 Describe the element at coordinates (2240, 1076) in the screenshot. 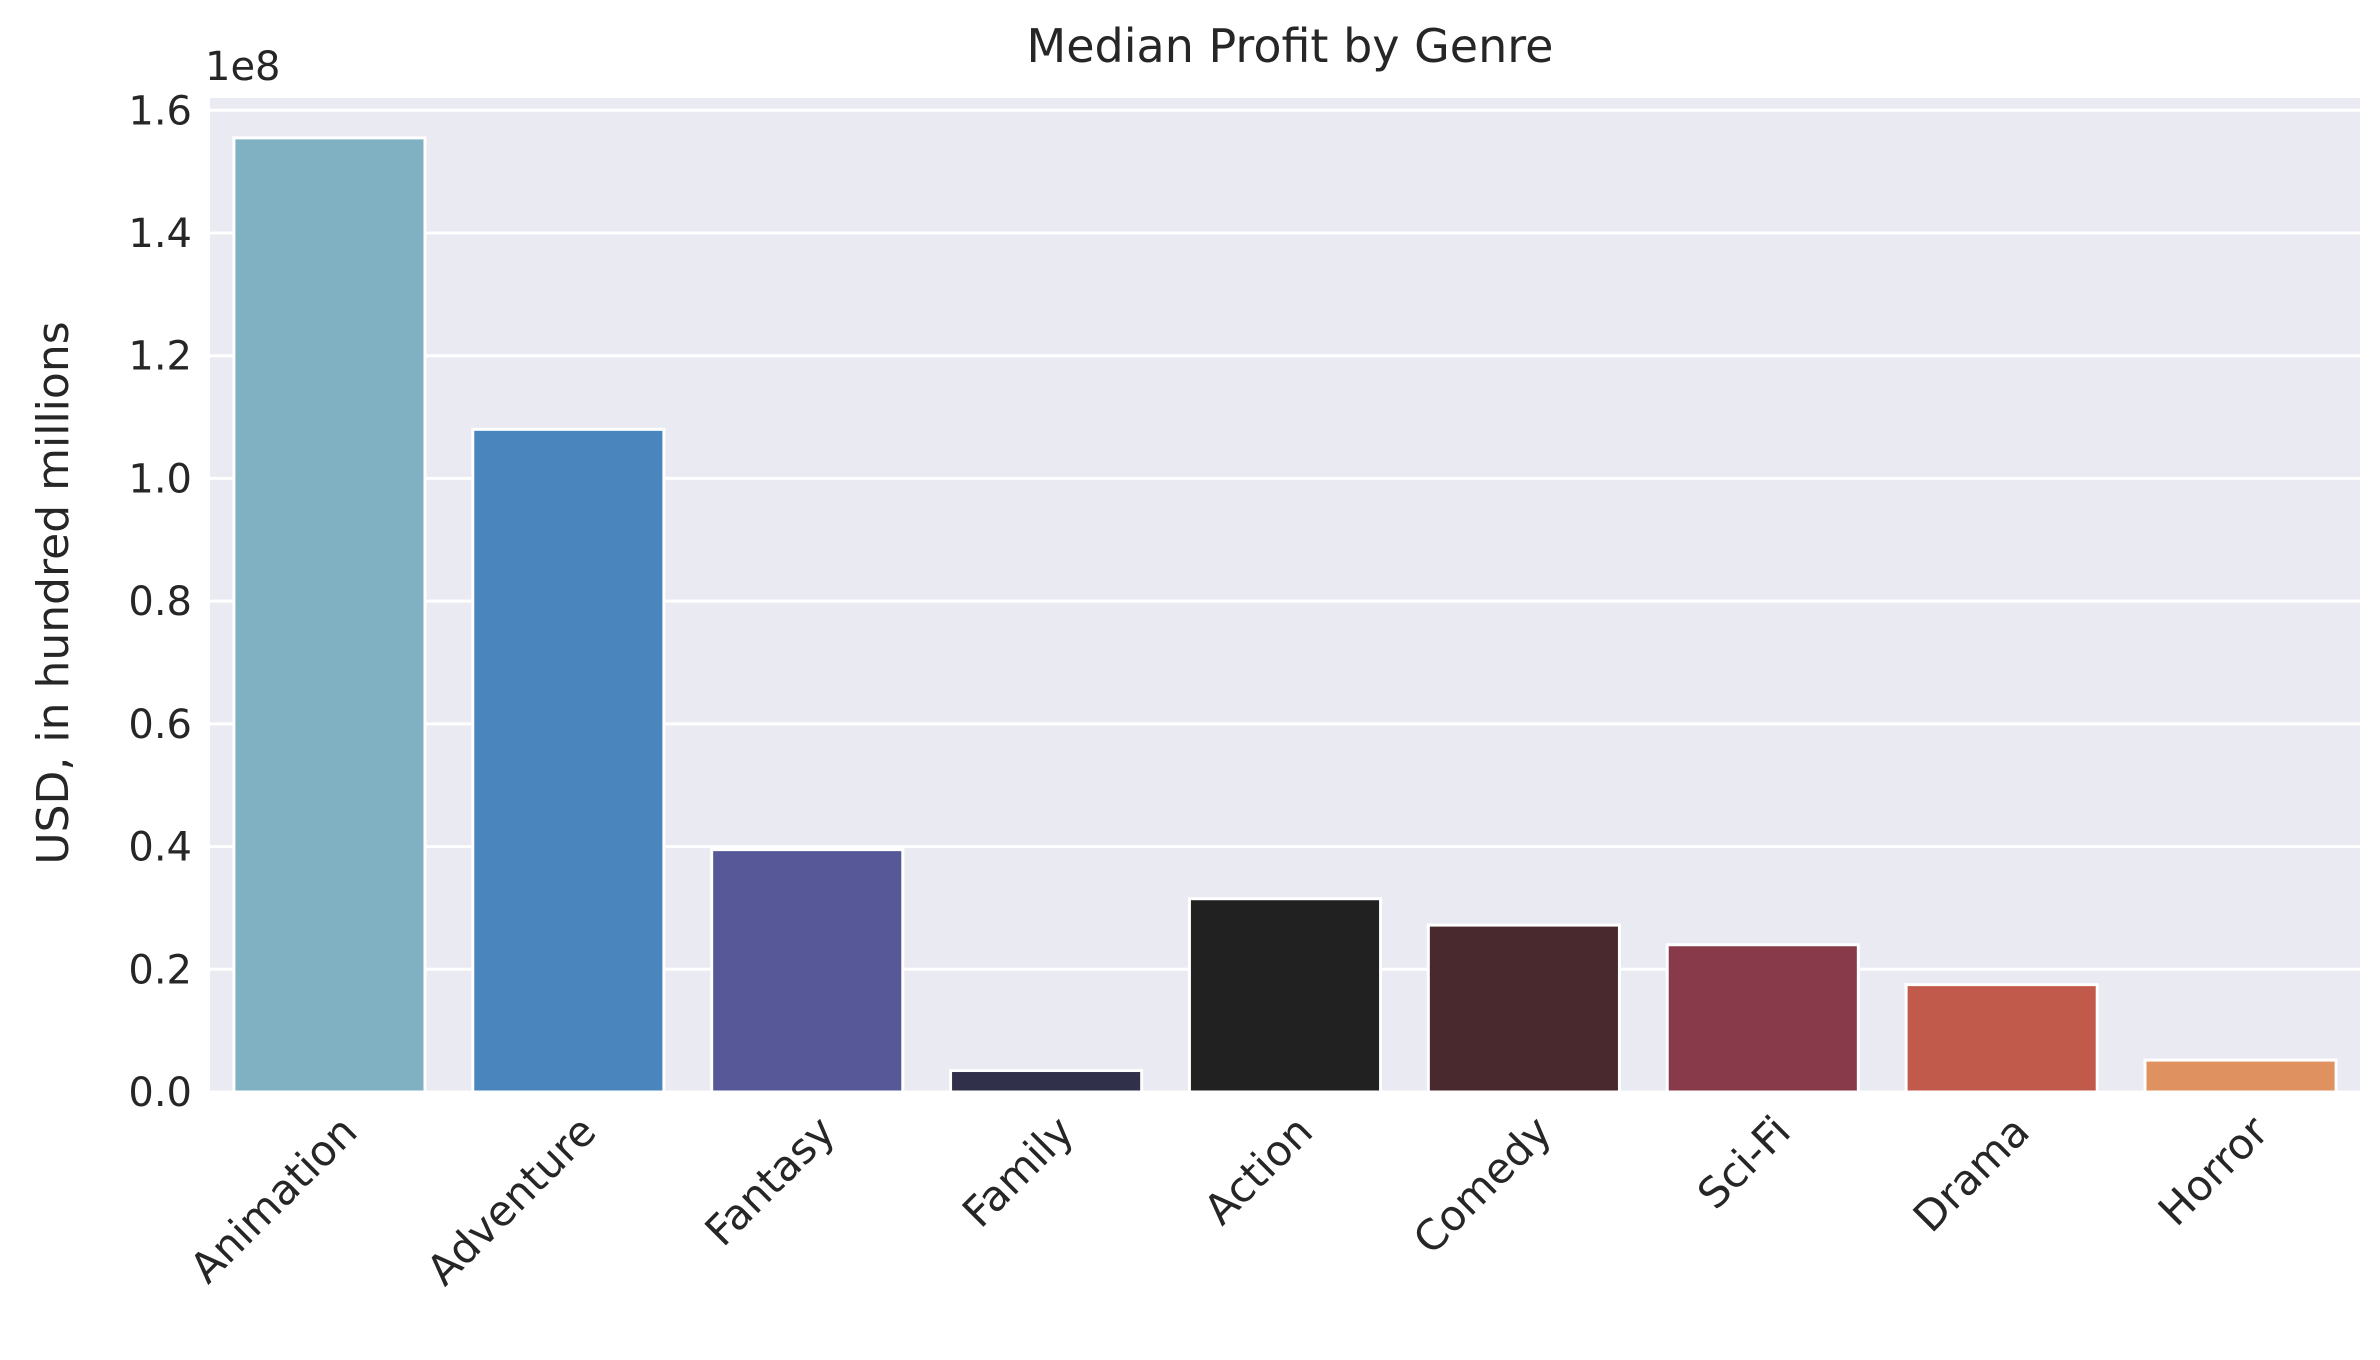

I see `bar-horror` at that location.